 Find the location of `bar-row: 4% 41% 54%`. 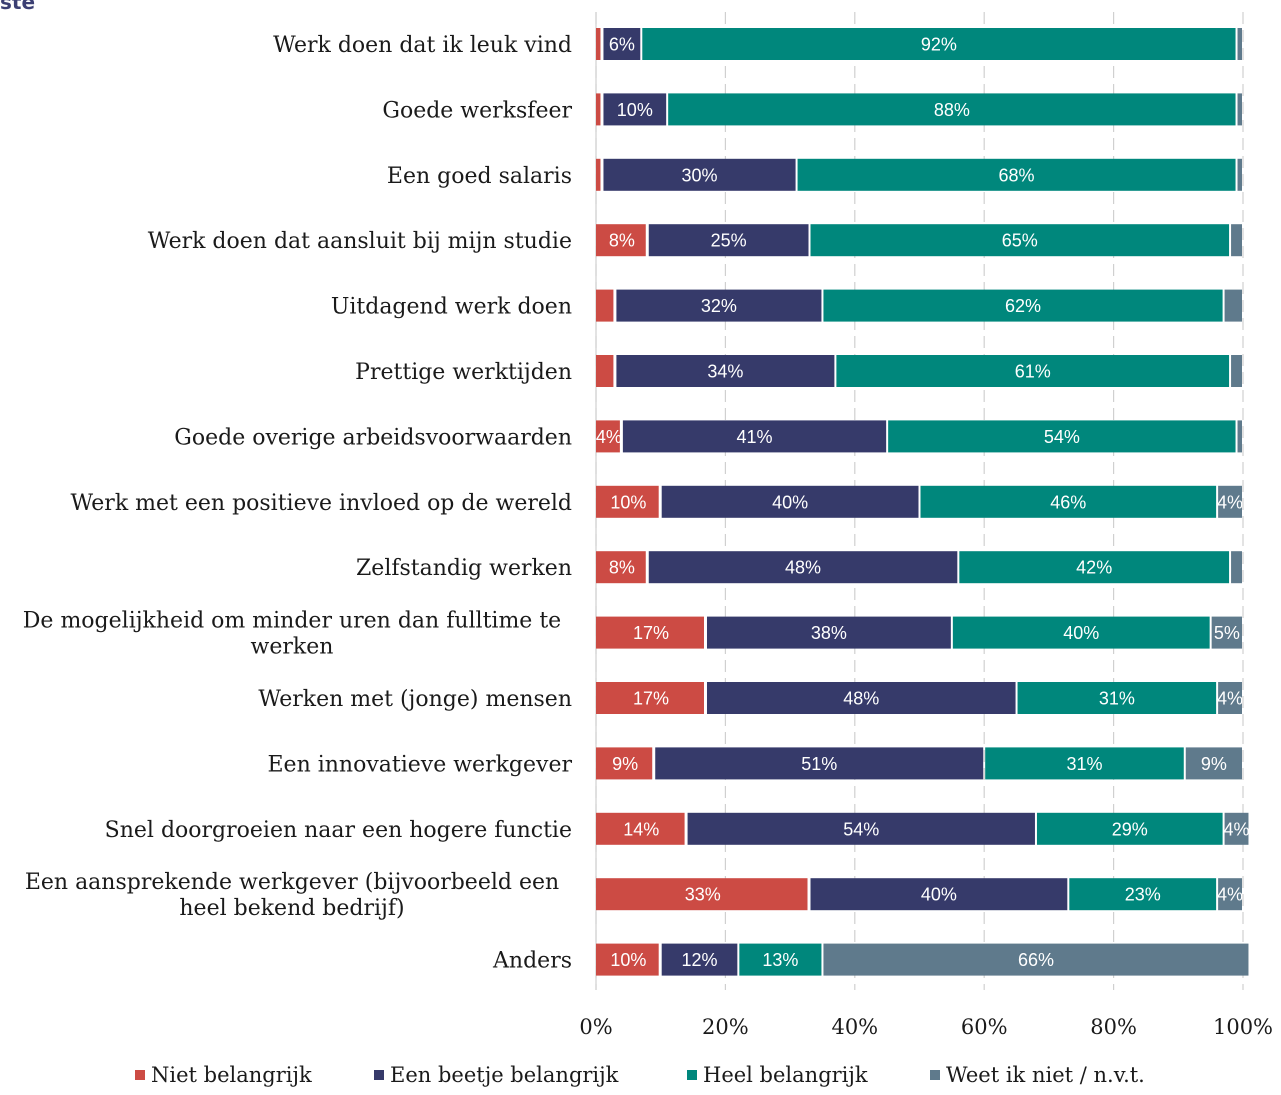

bar-row: 4% 41% 54% is located at coordinates (919, 436).